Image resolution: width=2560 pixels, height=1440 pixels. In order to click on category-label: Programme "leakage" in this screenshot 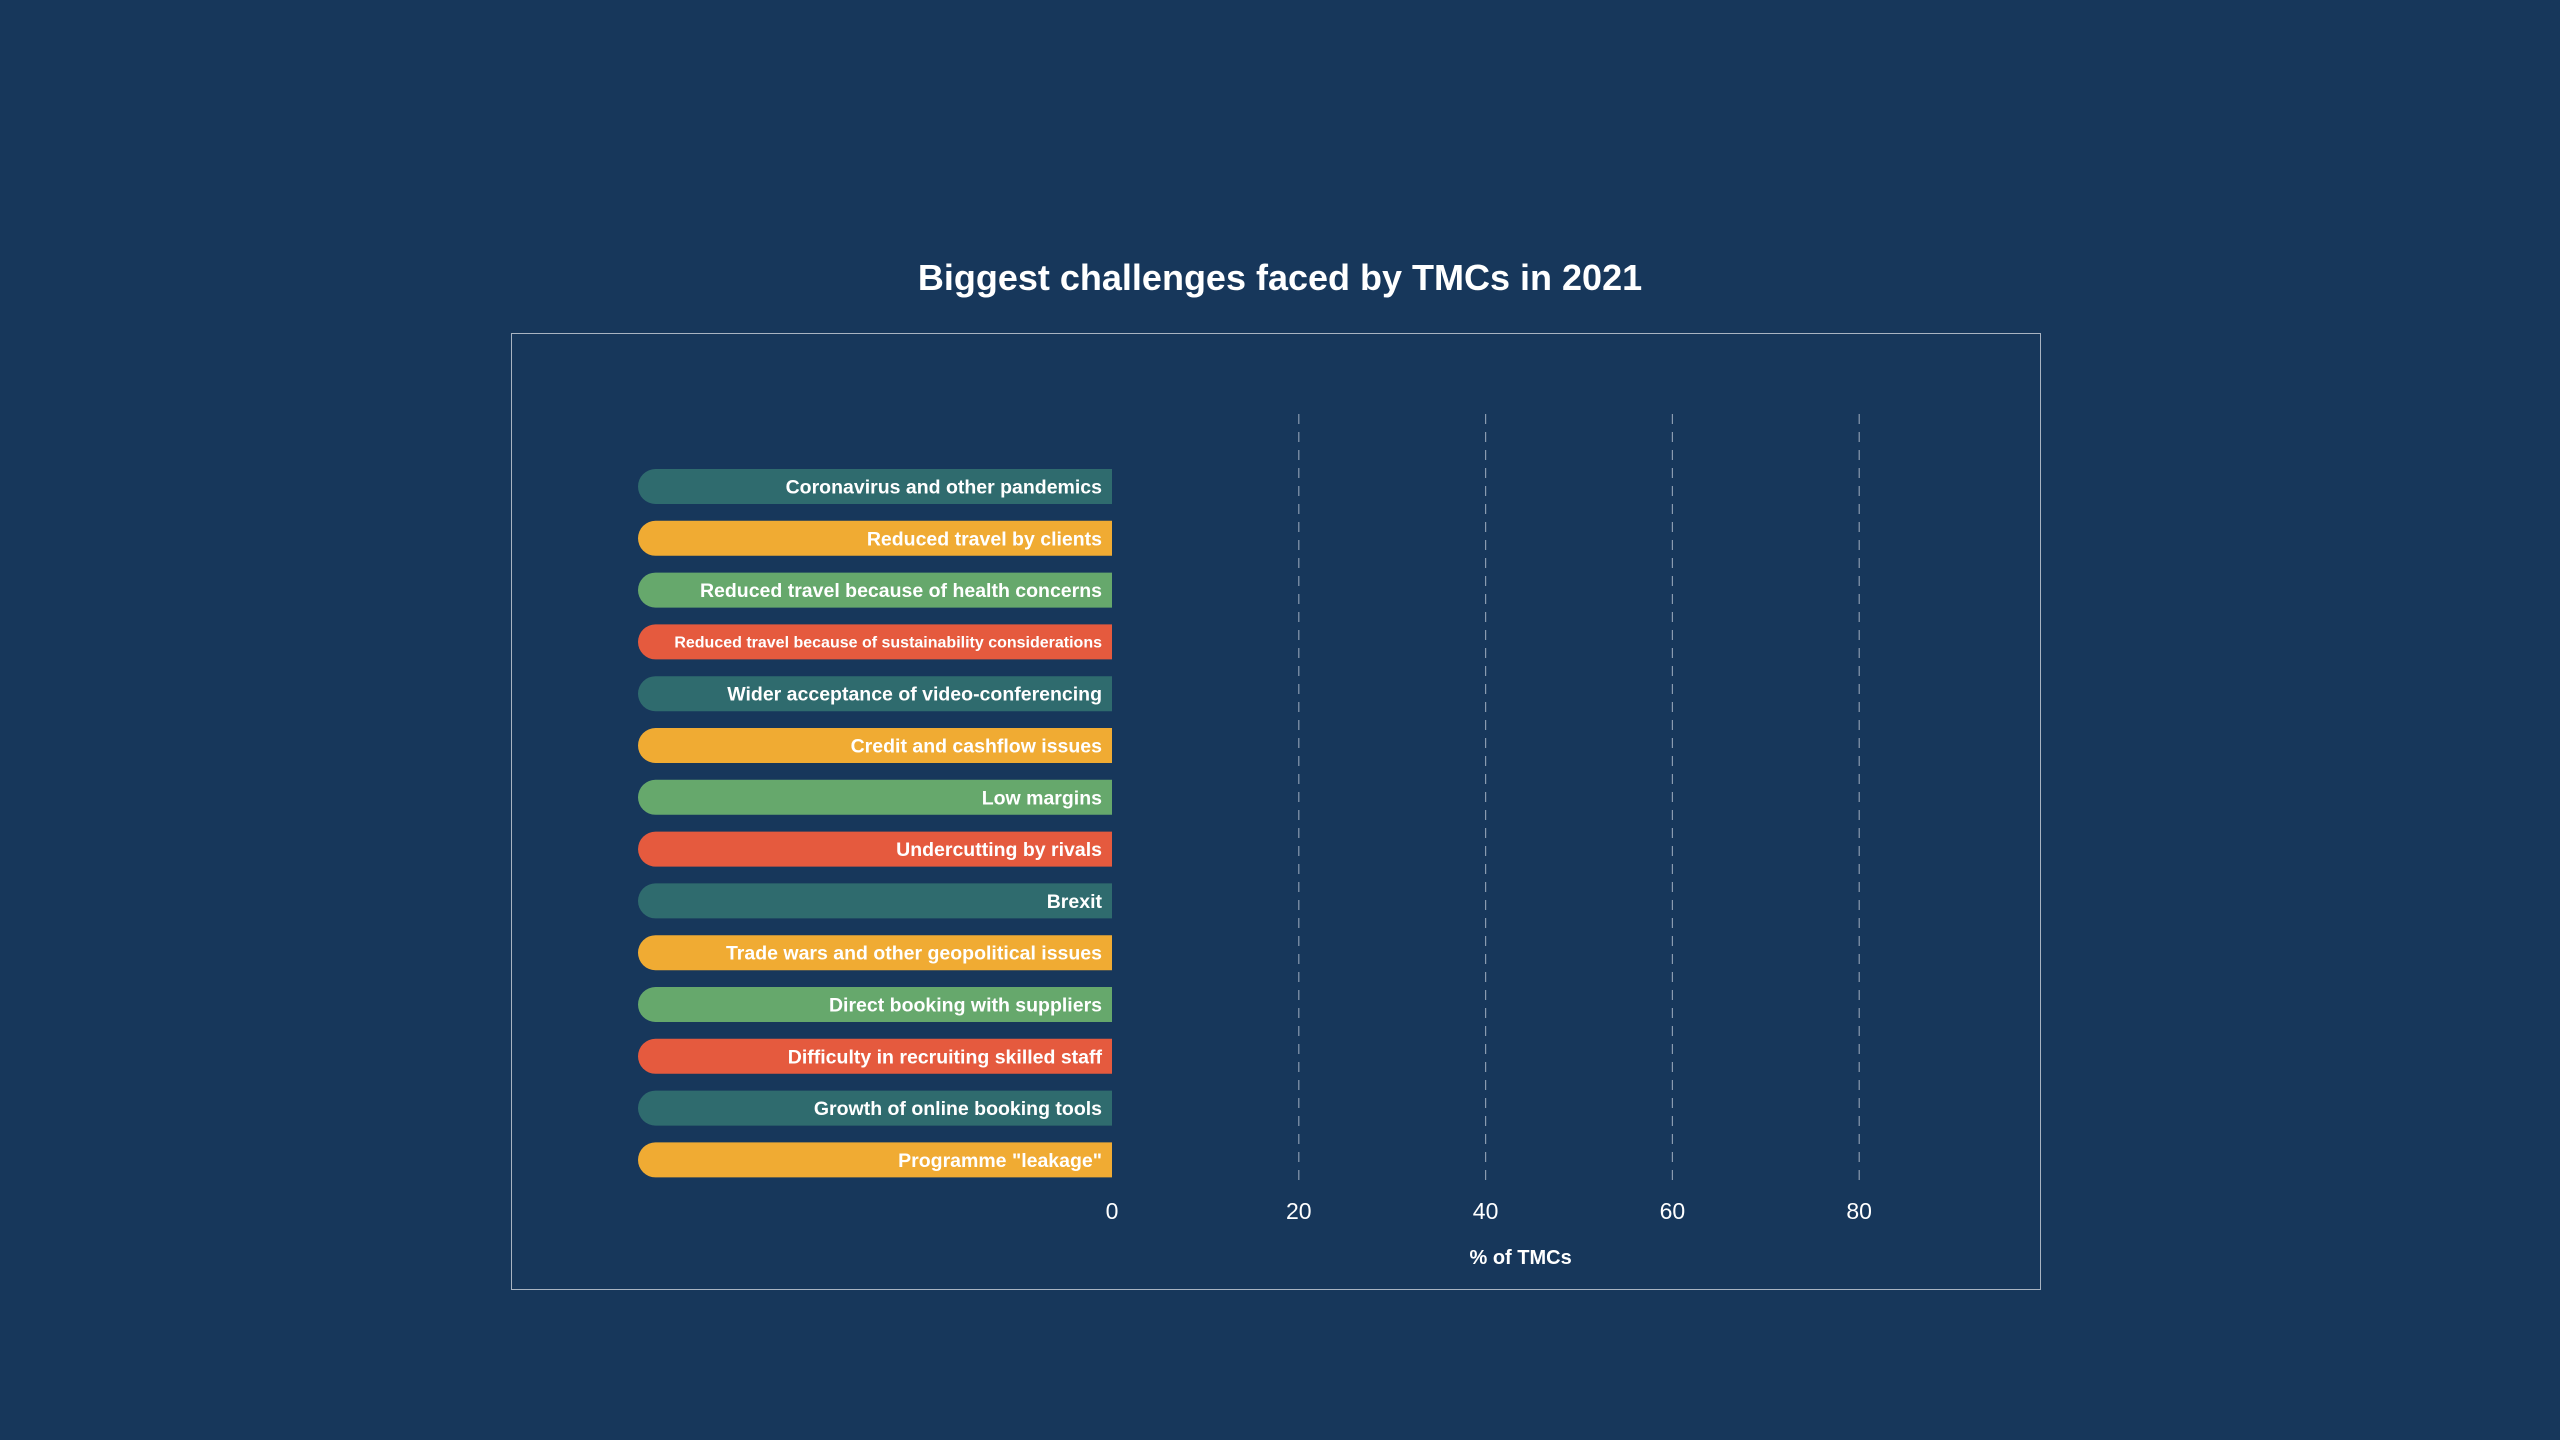, I will do `click(1000, 1161)`.